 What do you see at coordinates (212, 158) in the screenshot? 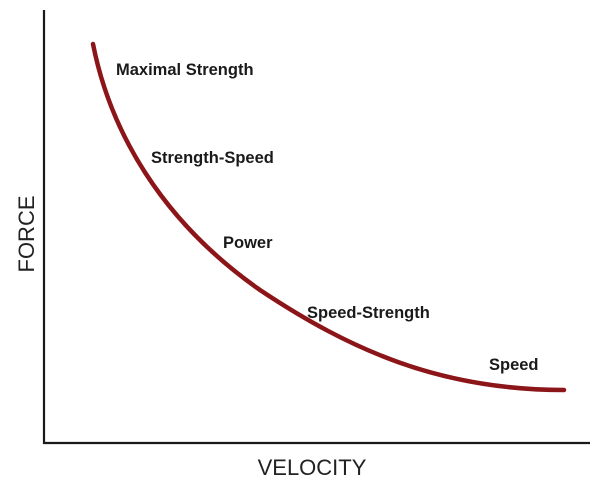
I see `zone-label-strength-speed: Strength-Speed` at bounding box center [212, 158].